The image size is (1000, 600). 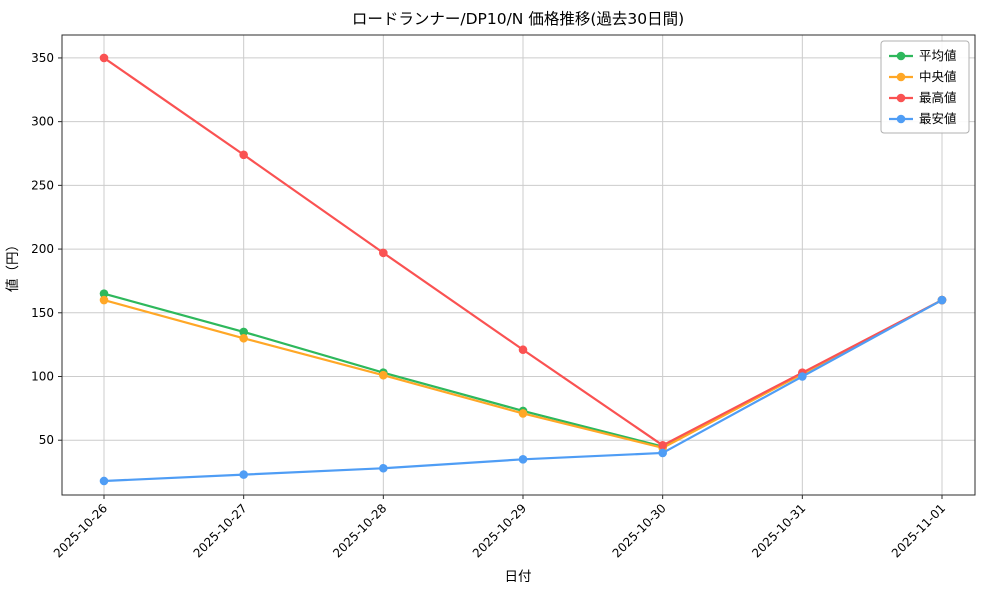 I want to click on y-tick-label: 150, so click(x=42, y=313).